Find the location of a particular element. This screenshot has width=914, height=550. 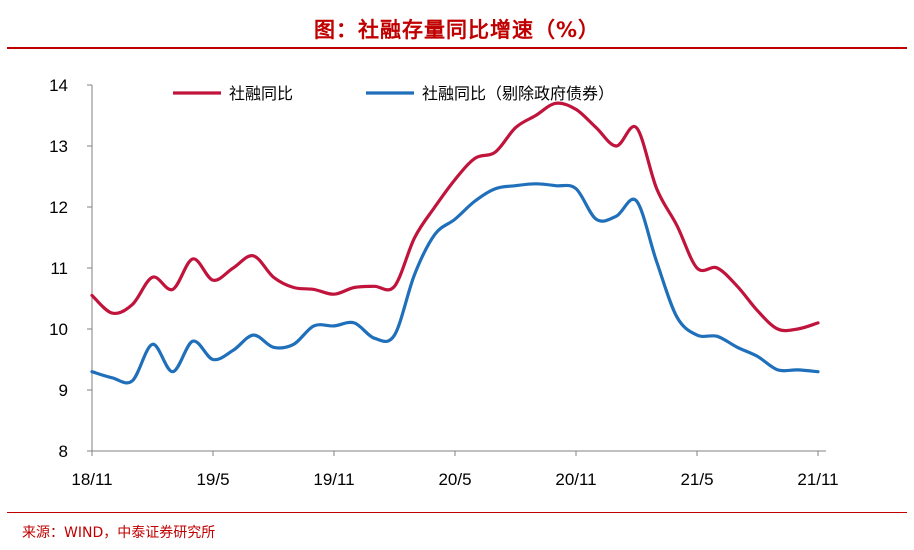

legend: 社融同比 社融同比（剔除政府债券） is located at coordinates (393, 93).